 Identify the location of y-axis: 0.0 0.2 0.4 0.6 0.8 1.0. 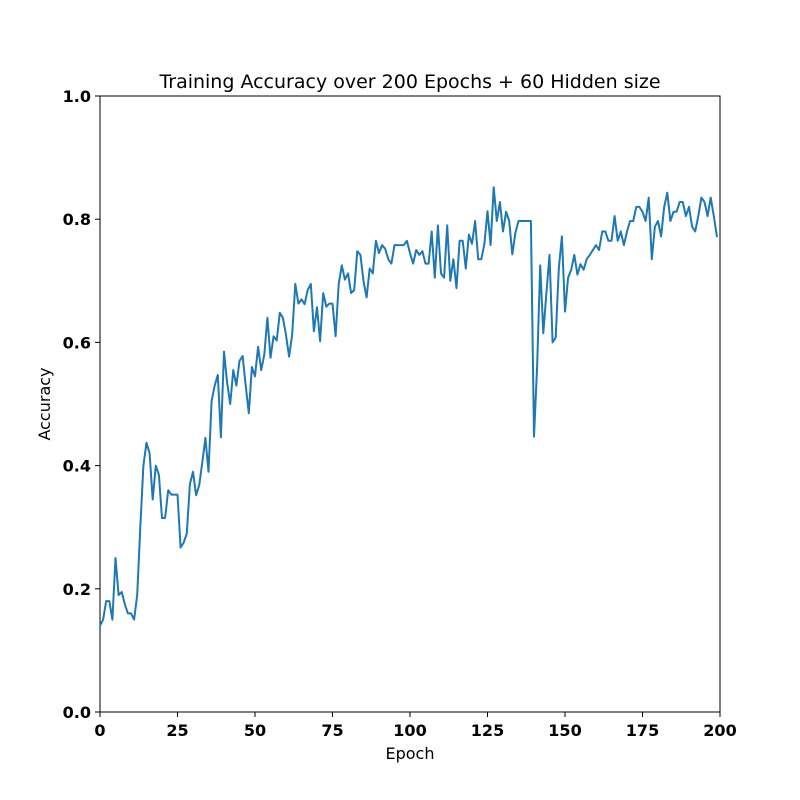
(81, 404).